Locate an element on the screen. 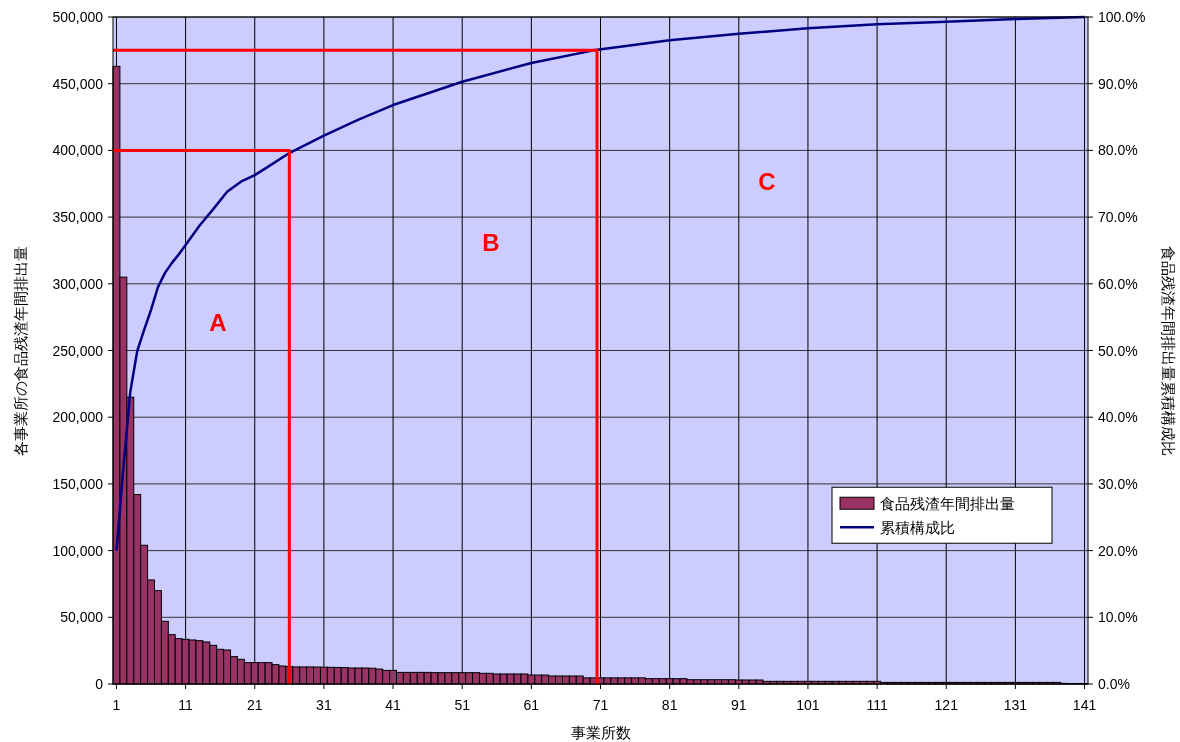  legend-label: 食品残渣年間排出量 is located at coordinates (947, 504).